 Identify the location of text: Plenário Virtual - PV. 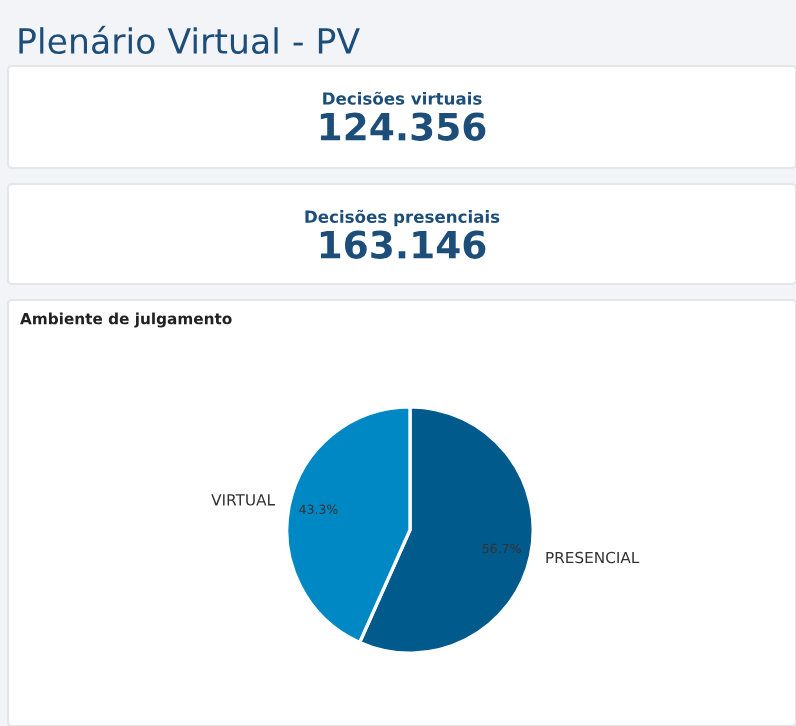
(189, 40).